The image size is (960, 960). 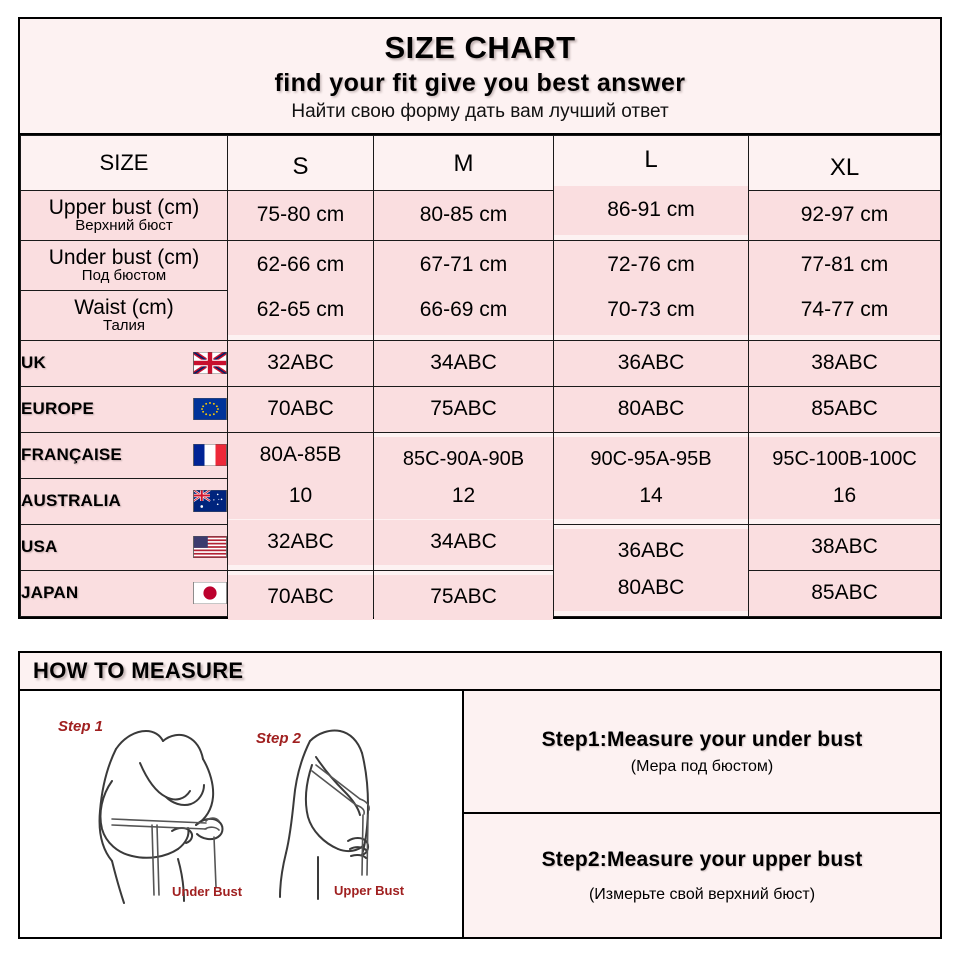 I want to click on cell-usa-m: 34ABC, so click(x=463, y=542).